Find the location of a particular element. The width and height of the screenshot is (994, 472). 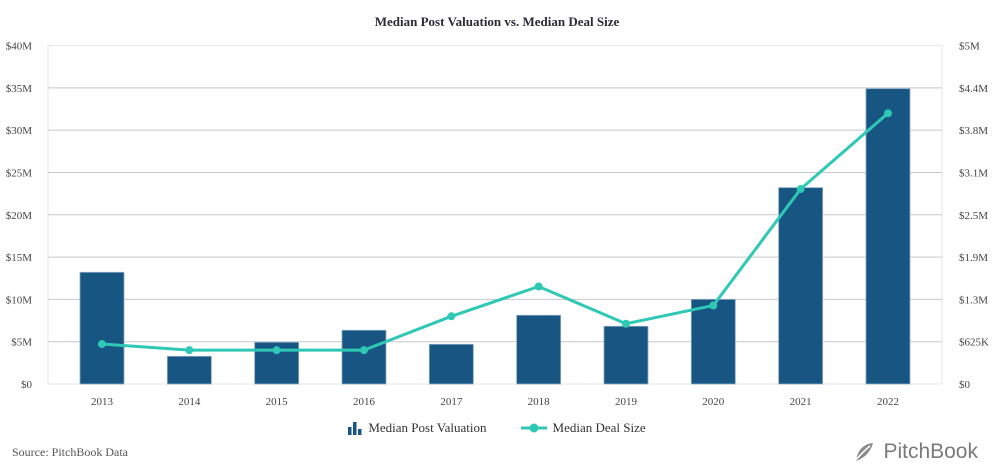

right-tick-label: $3.8M is located at coordinates (973, 131).